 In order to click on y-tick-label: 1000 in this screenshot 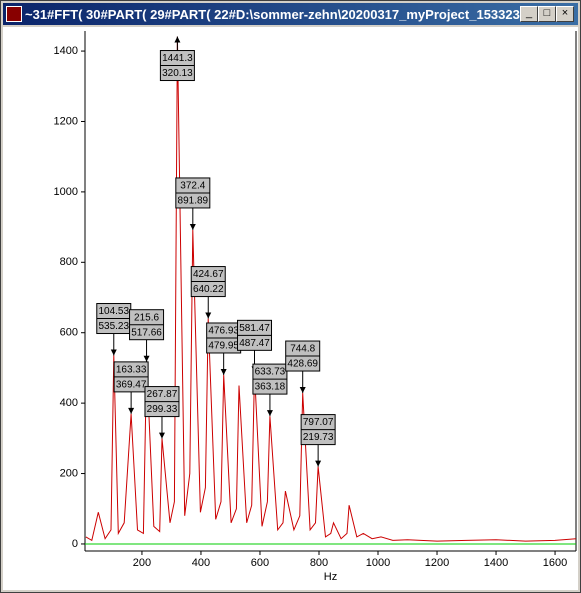, I will do `click(66, 192)`.